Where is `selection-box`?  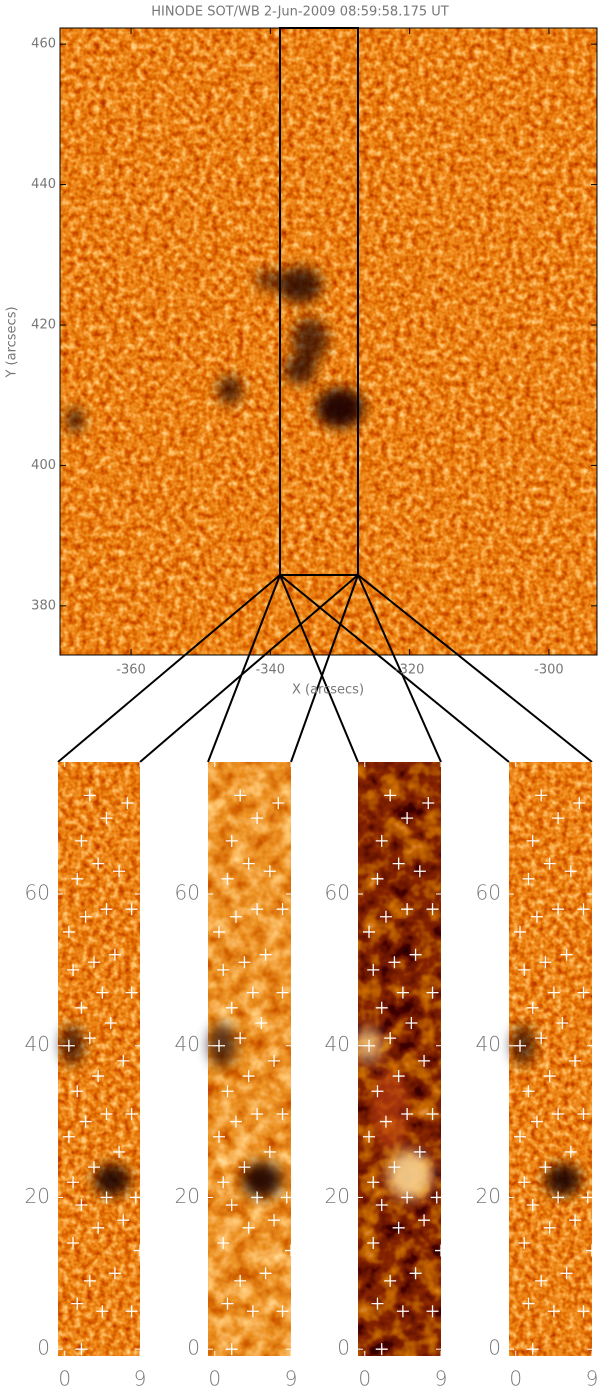
selection-box is located at coordinates (319, 301).